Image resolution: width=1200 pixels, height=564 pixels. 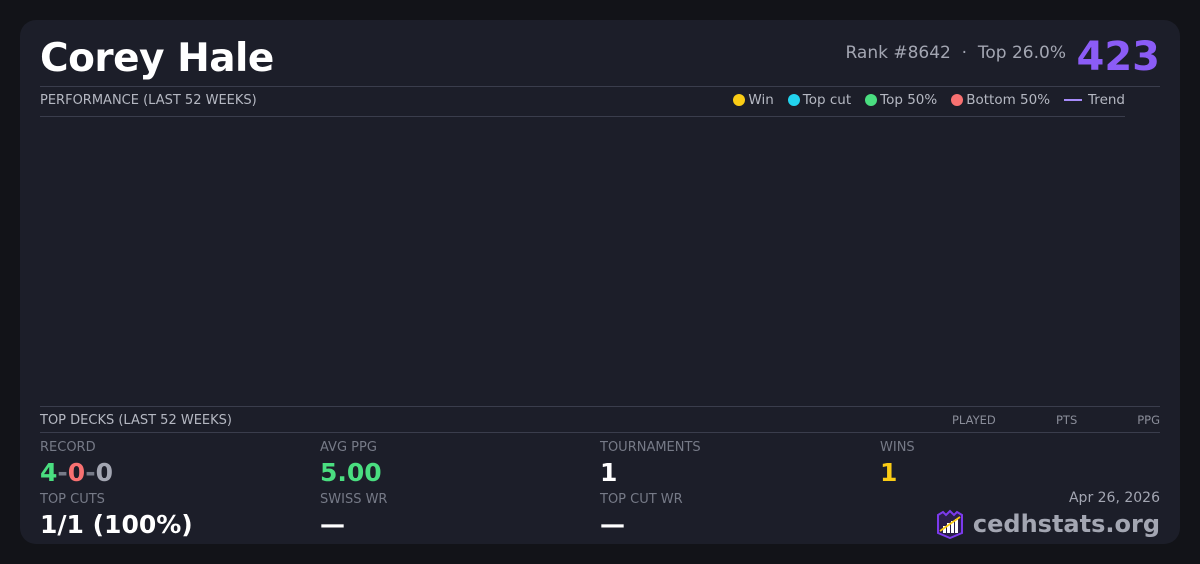 I want to click on legend-trend: Trend, so click(x=1094, y=100).